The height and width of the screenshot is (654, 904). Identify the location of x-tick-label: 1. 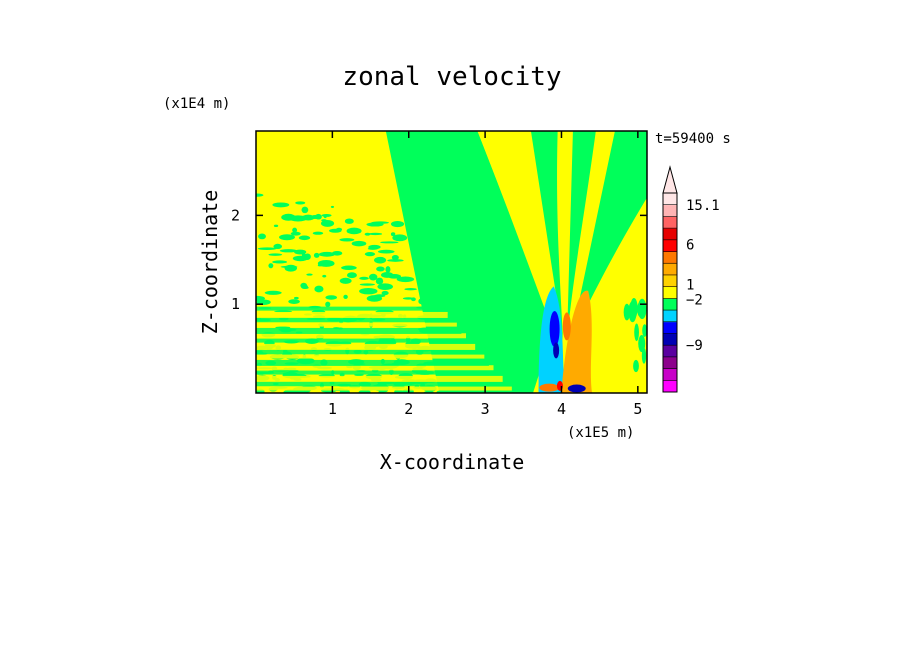
(332, 409).